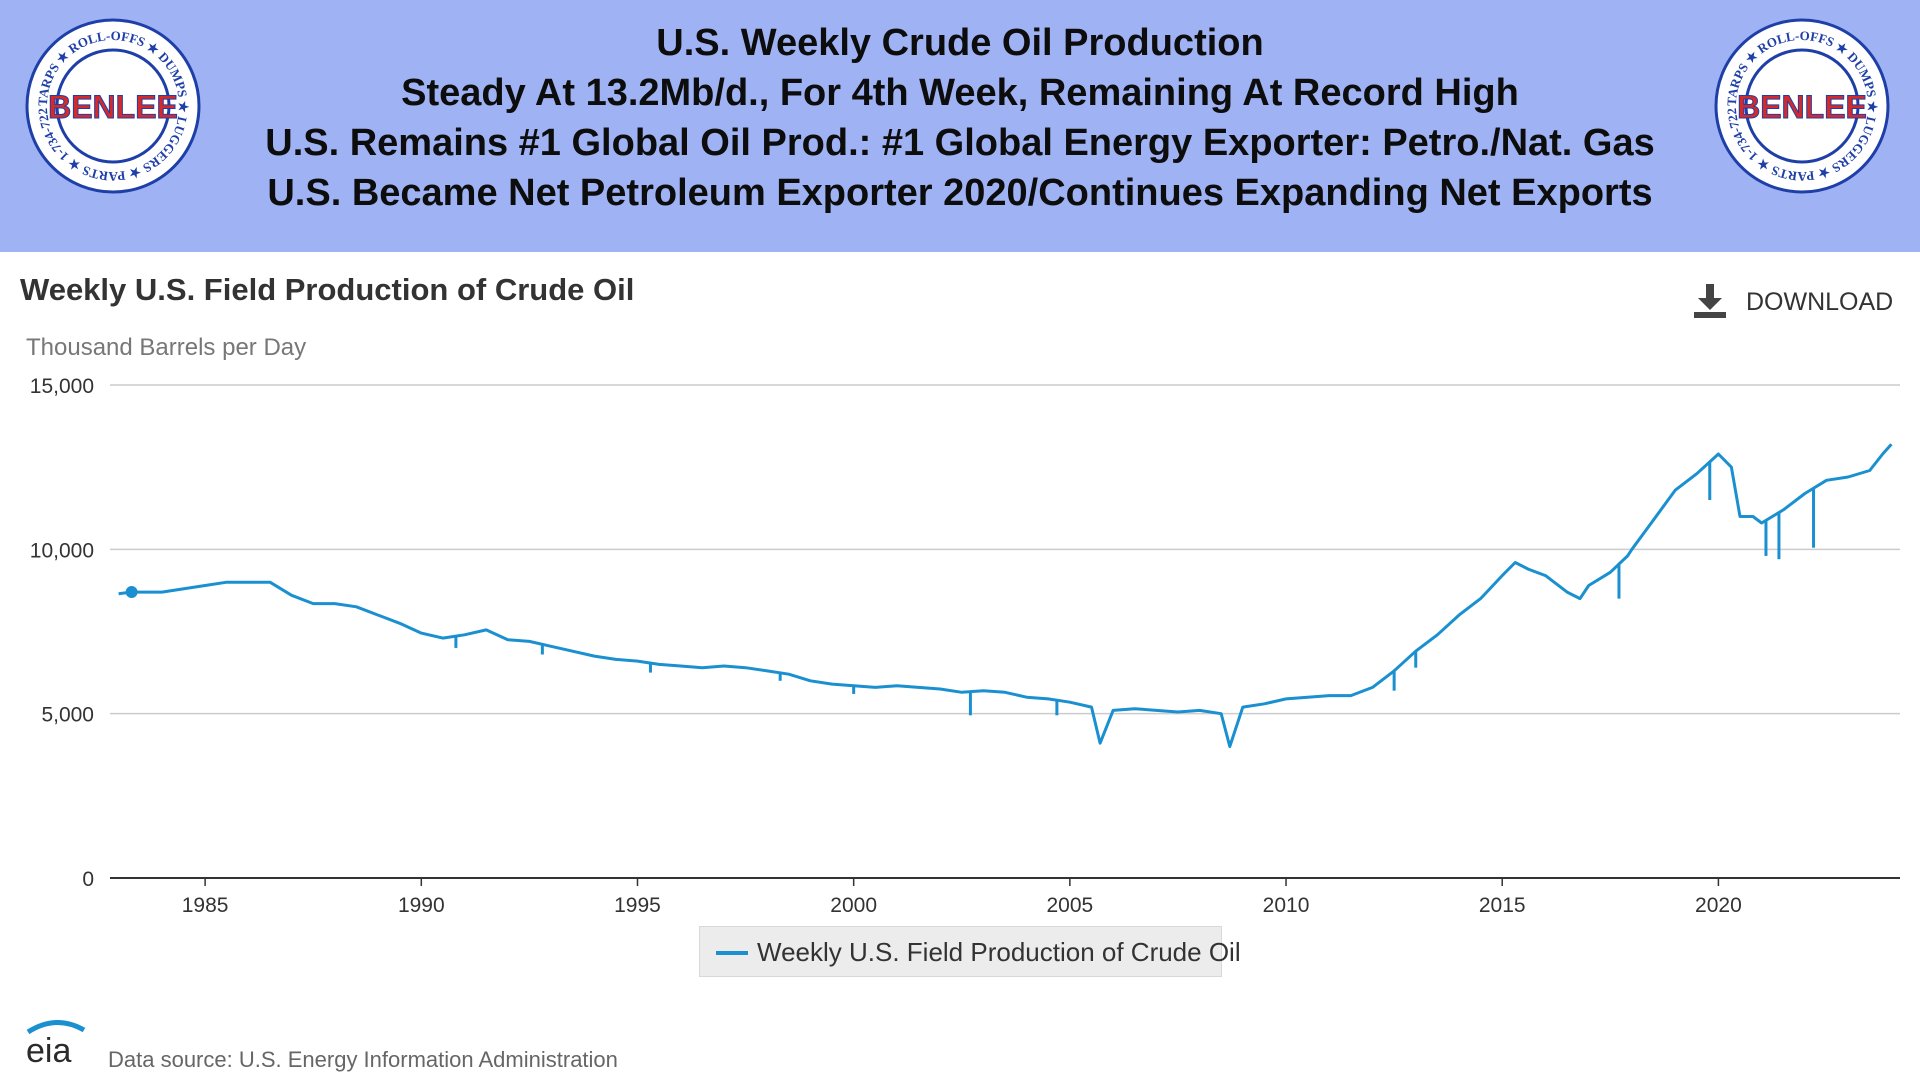  I want to click on download-button: DOWNLOAD, so click(1792, 302).